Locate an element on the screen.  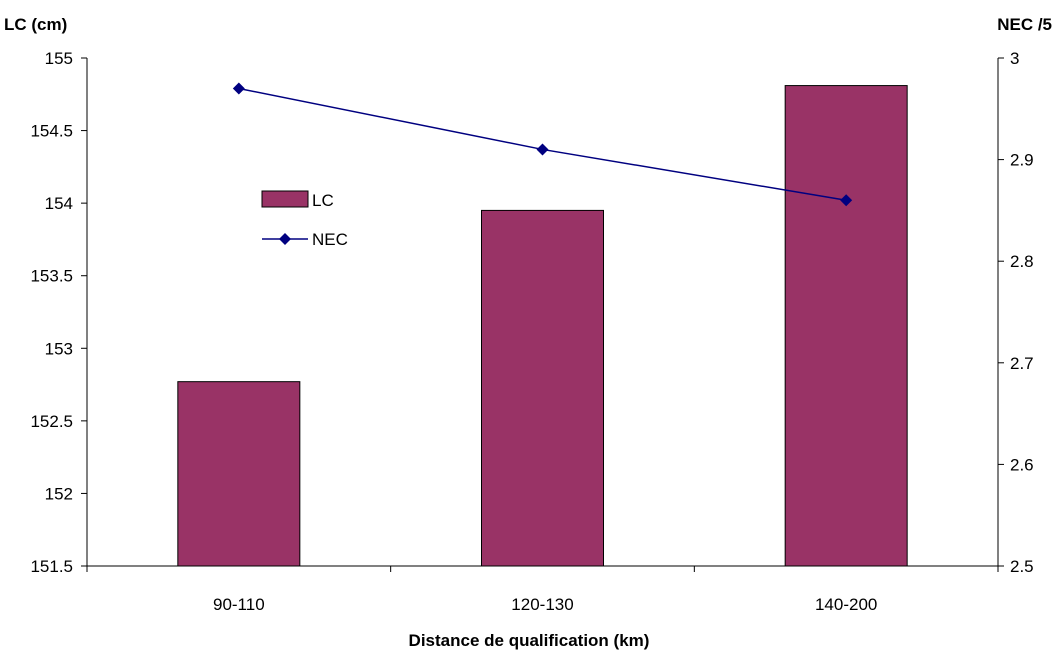
y-tick-label: 154.5 is located at coordinates (51, 131).